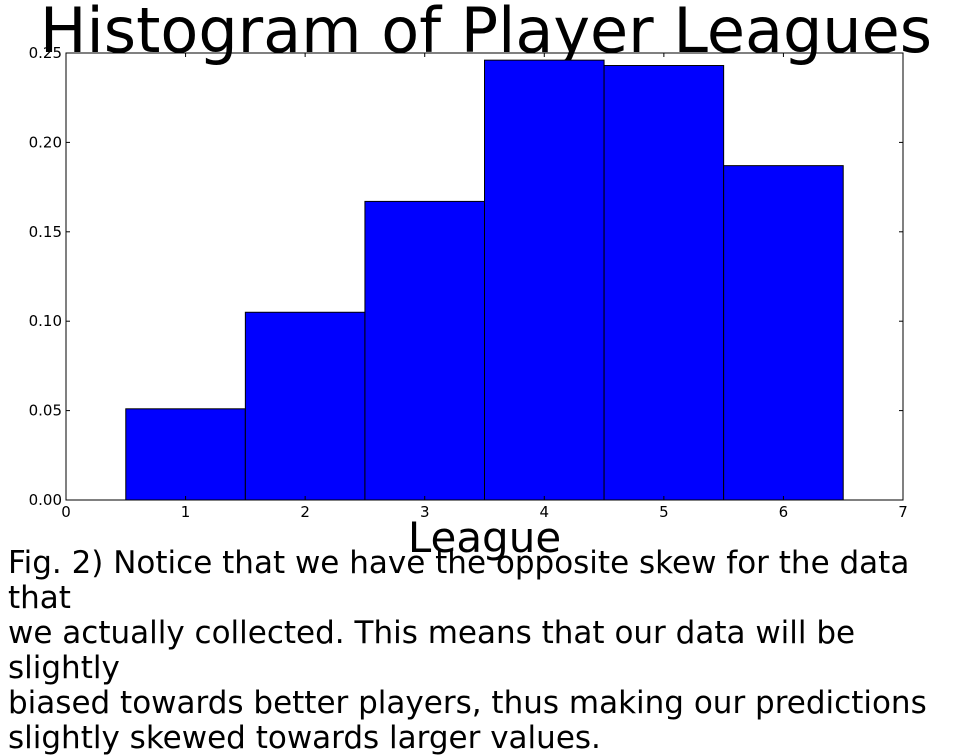 Image resolution: width=962 pixels, height=756 pixels. Describe the element at coordinates (305, 512) in the screenshot. I see `x-tick-label: 2` at that location.